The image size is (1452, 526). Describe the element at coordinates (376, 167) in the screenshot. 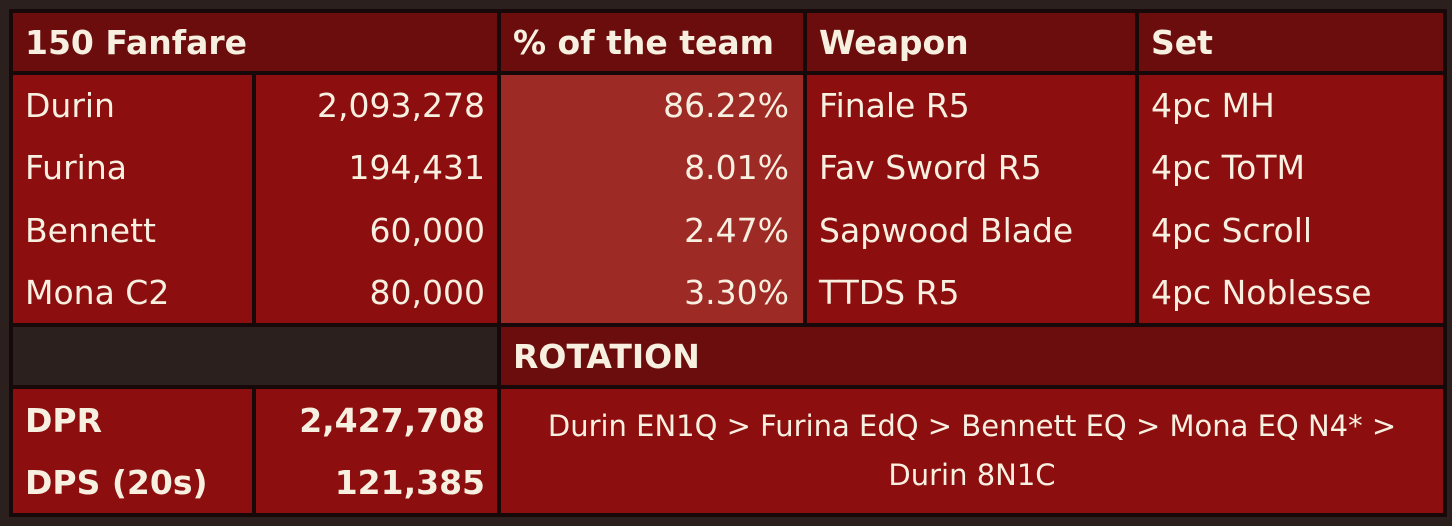

I see `damage-value-cell: 194,431` at that location.